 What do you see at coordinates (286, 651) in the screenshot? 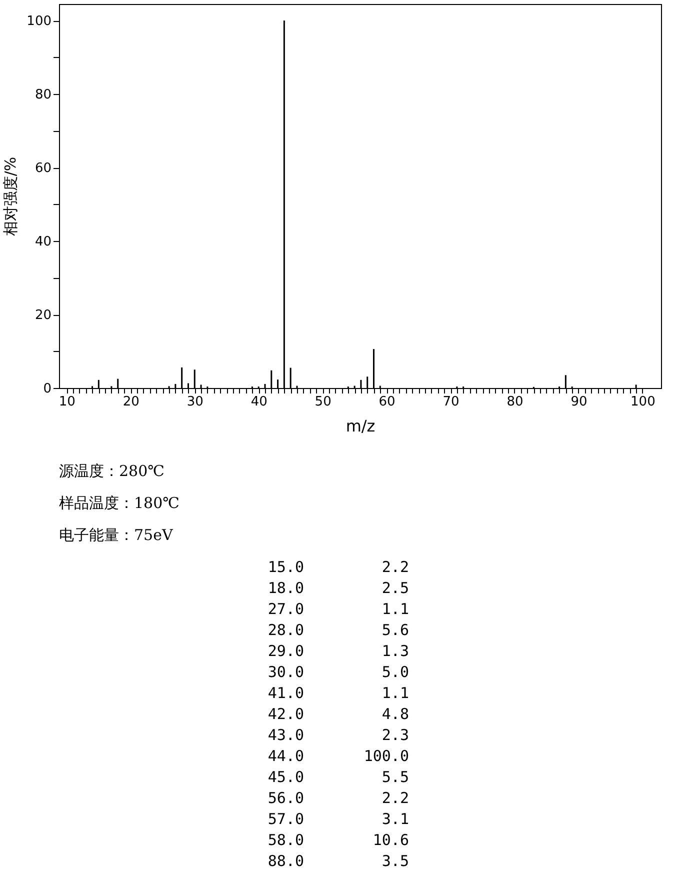
I see `text: 29.0` at bounding box center [286, 651].